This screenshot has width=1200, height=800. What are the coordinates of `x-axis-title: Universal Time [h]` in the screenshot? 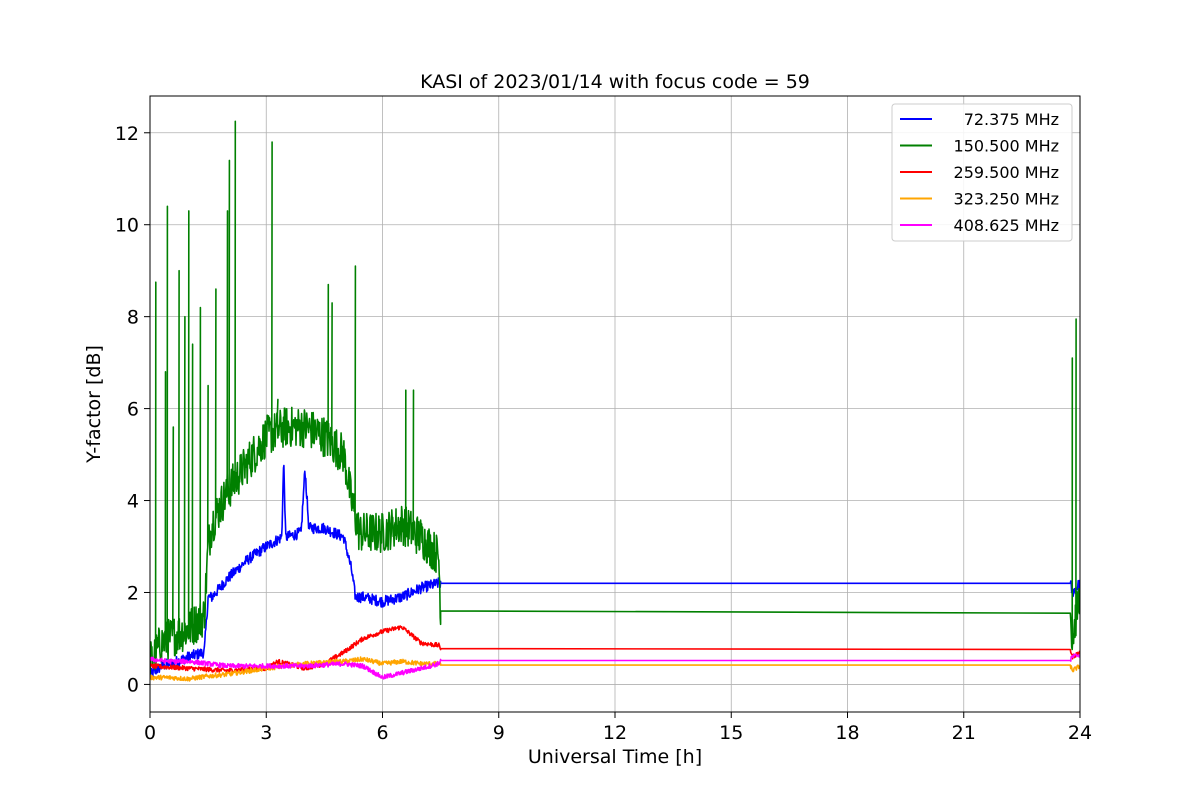 It's located at (615, 757).